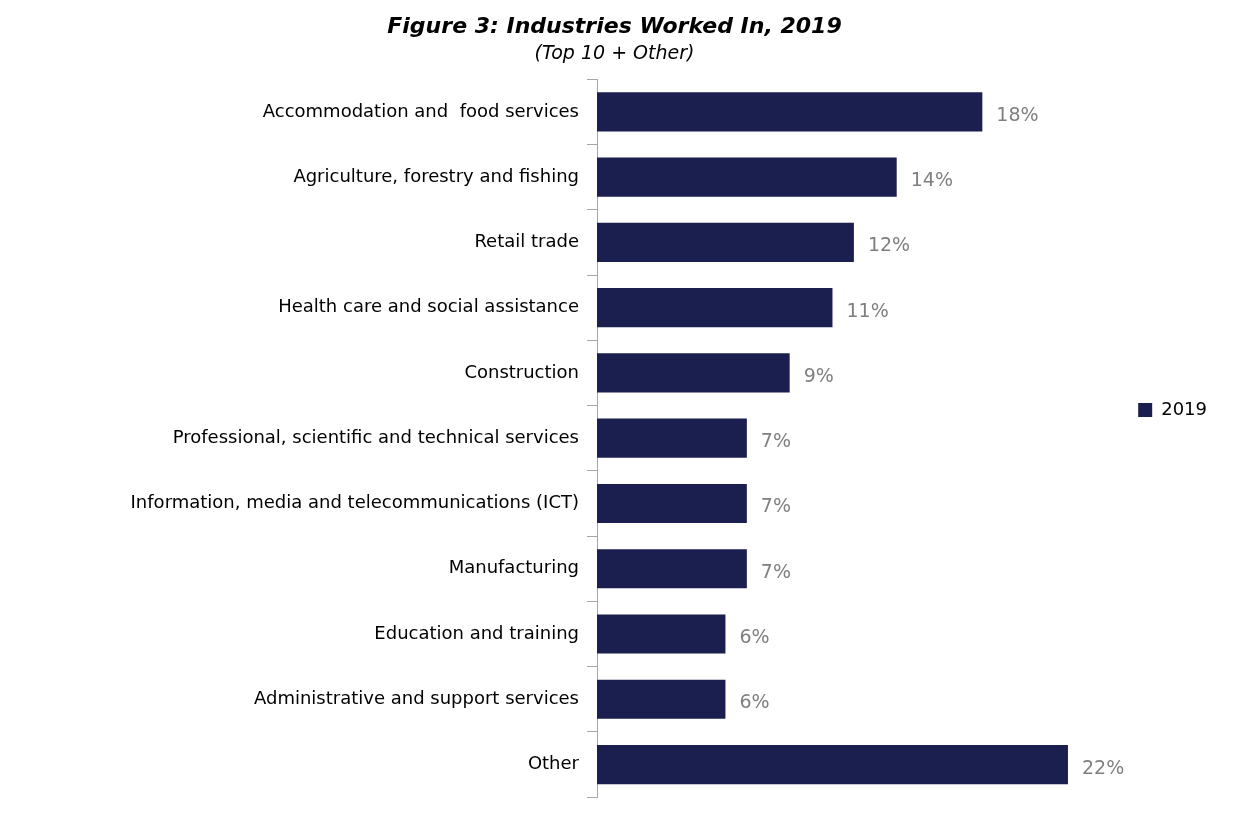  I want to click on data-label: 14%, so click(931, 179).